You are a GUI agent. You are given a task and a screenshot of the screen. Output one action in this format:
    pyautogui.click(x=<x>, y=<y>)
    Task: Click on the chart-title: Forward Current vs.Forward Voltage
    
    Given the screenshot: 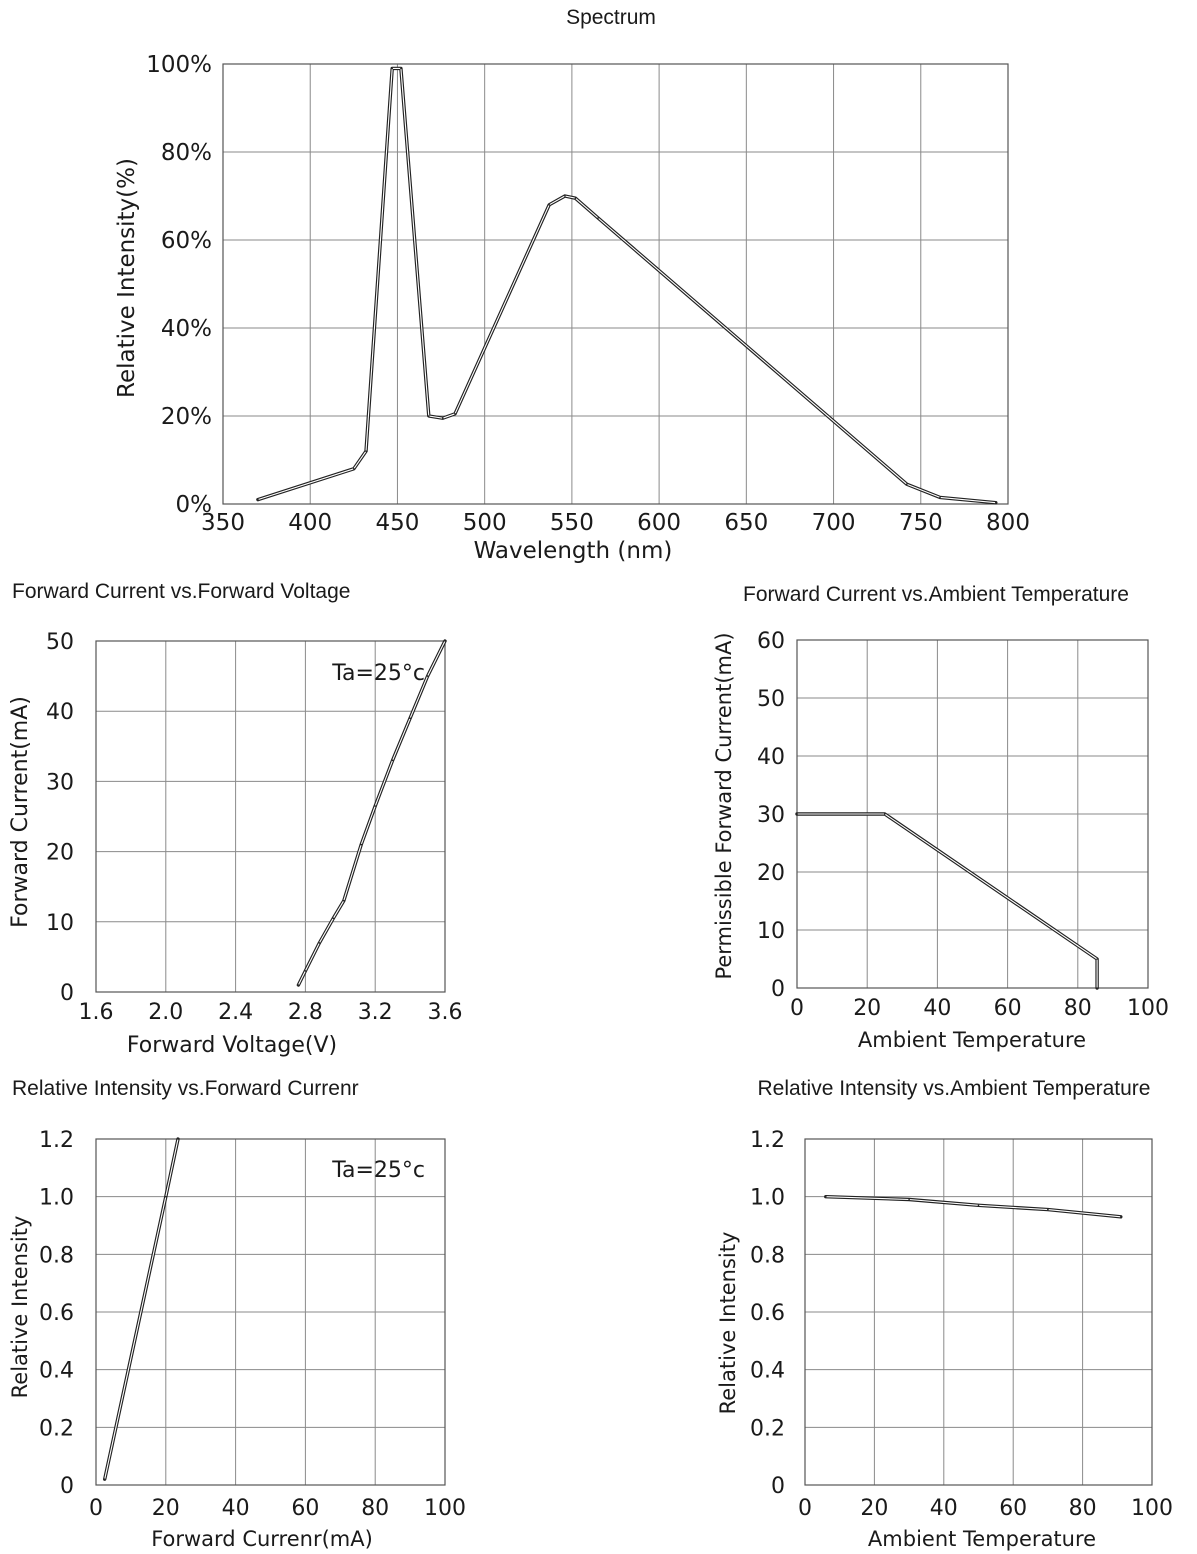 What is the action you would take?
    pyautogui.click(x=181, y=591)
    